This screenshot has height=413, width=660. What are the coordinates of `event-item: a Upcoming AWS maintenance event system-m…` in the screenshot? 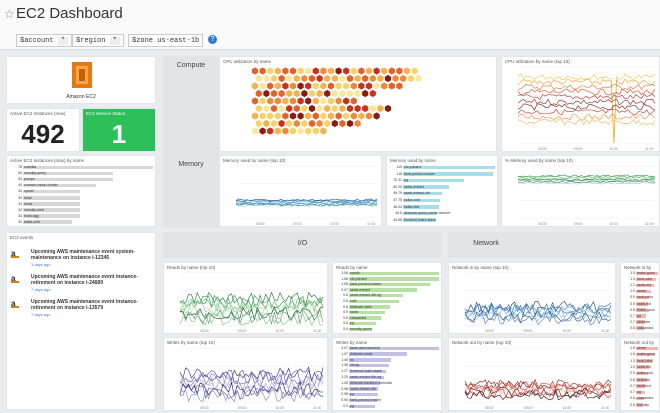 It's located at (81, 260).